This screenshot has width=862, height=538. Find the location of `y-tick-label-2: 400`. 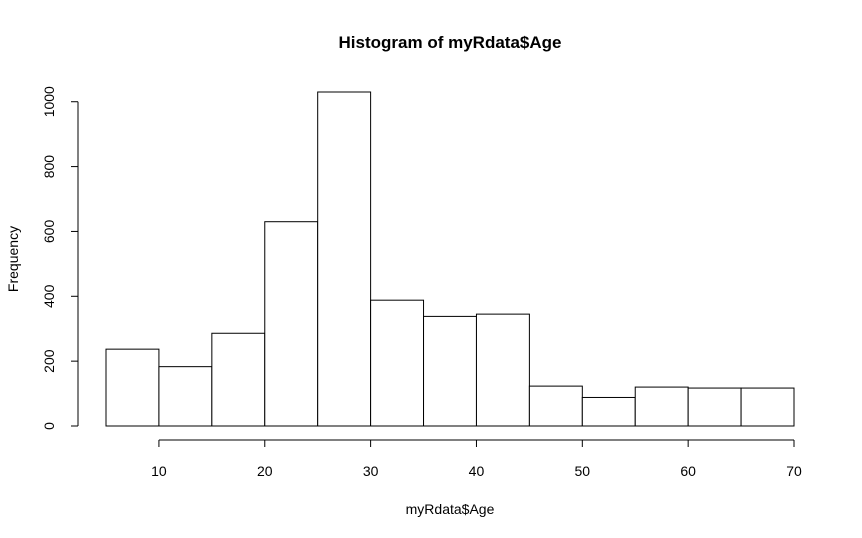

y-tick-label-2: 400 is located at coordinates (49, 296).